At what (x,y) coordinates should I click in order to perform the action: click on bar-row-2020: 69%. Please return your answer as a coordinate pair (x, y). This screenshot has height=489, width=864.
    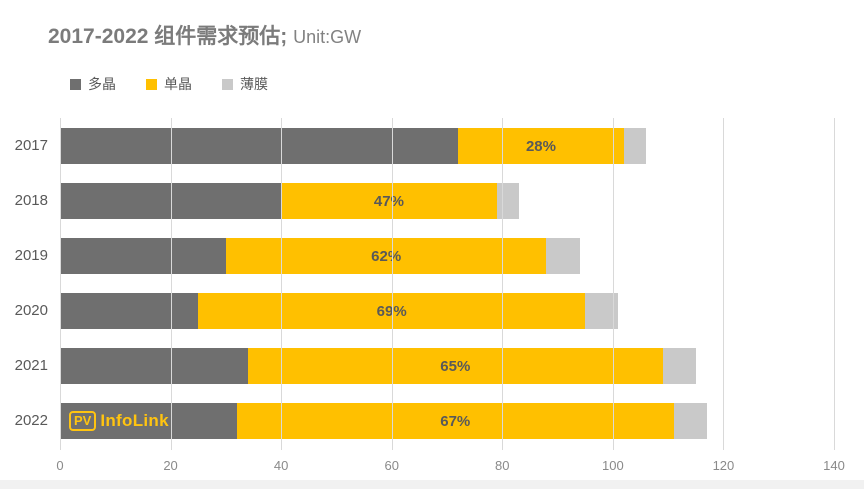
    Looking at the image, I should click on (339, 311).